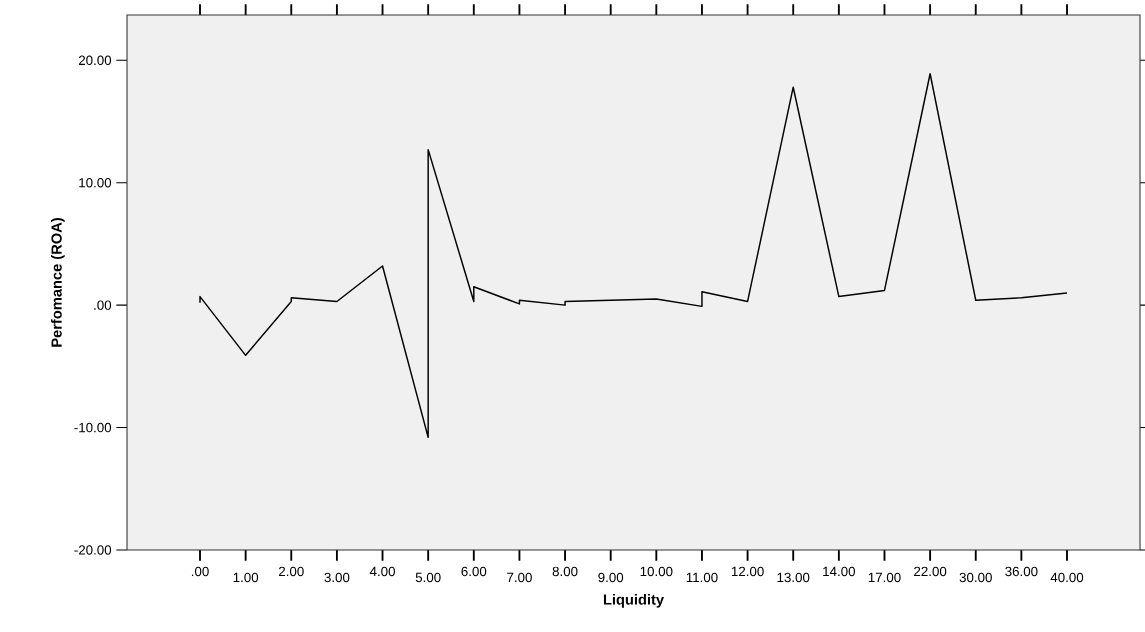  I want to click on y-tick-label: -10.00, so click(93, 427).